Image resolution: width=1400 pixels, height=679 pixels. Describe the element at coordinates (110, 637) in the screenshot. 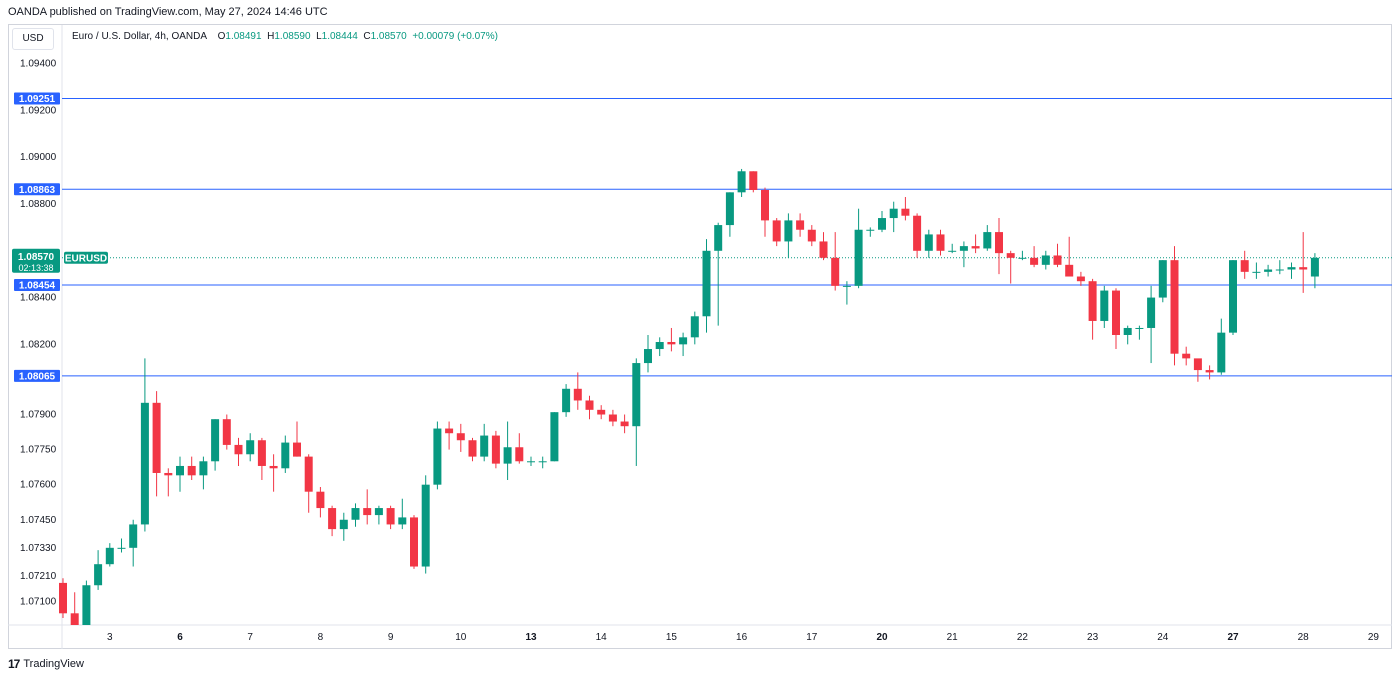

I see `x-tick-label: 3` at that location.